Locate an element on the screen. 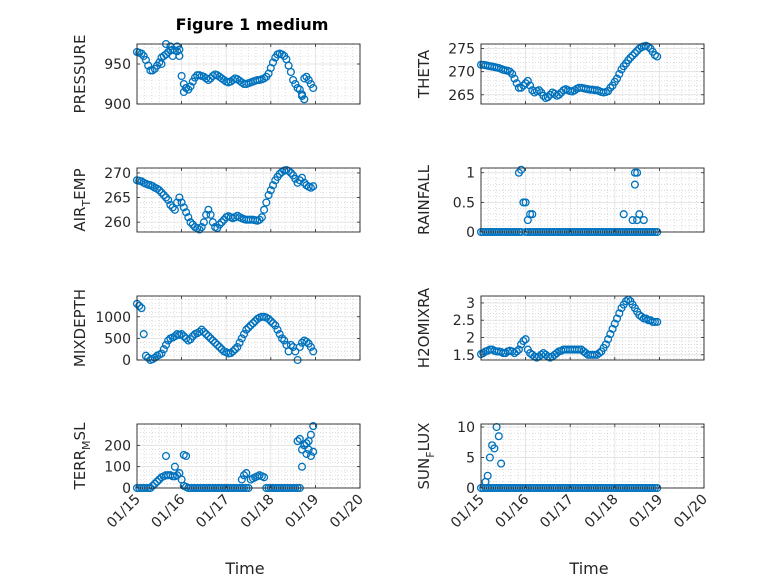 The image size is (778, 583). y-axis-label: AIRTEMP is located at coordinates (82, 199).